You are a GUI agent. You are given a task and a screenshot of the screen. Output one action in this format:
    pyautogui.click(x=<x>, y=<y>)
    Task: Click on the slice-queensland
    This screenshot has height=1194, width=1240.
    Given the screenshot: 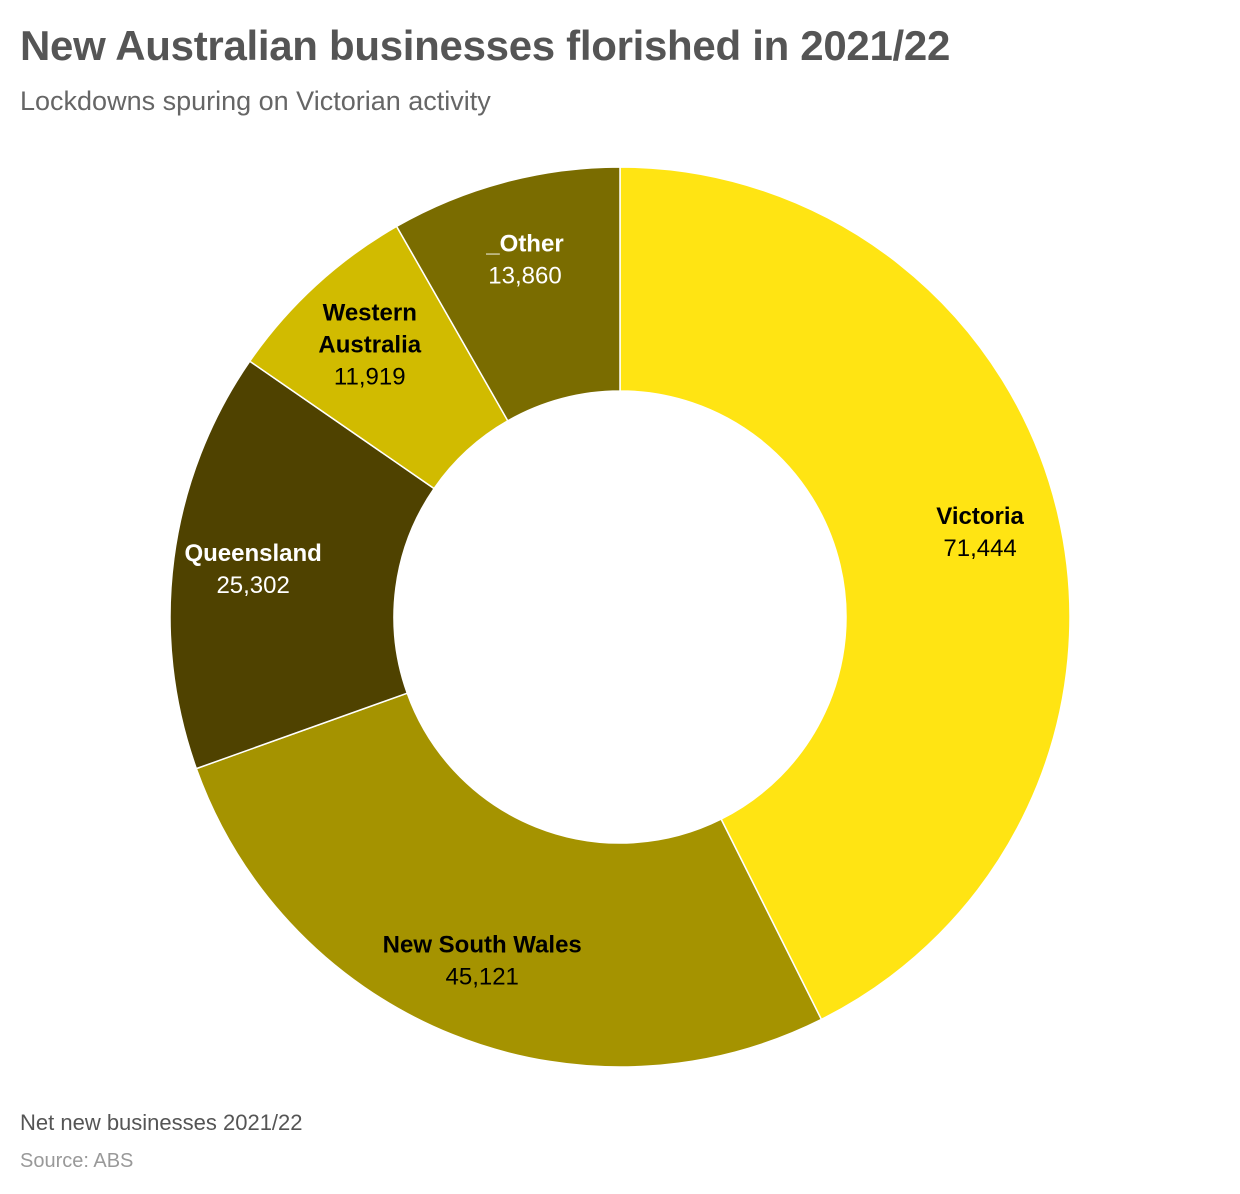 What is the action you would take?
    pyautogui.click(x=302, y=565)
    